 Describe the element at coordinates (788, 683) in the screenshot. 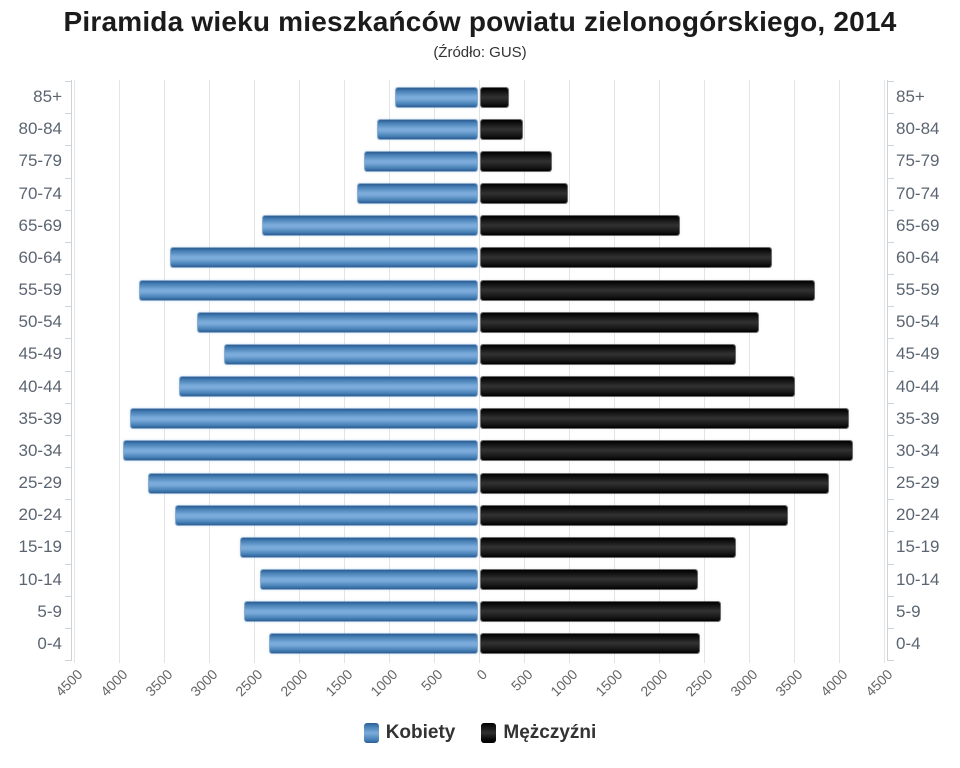

I see `x-axis-tick-label: 3500` at that location.